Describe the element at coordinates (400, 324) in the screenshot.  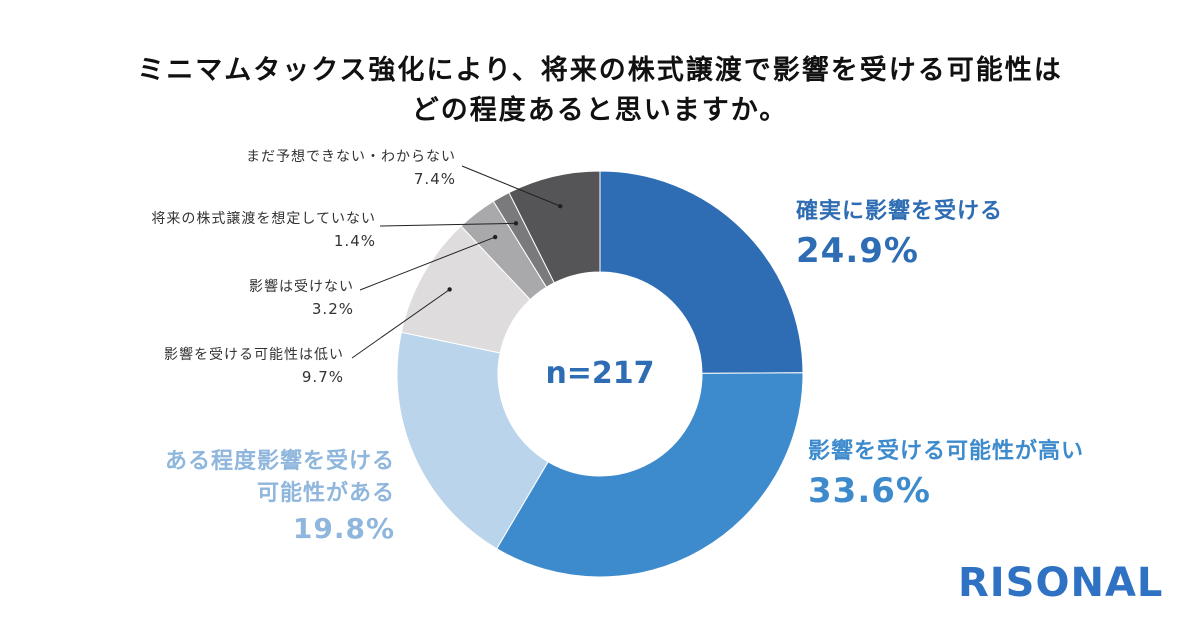
I see `leader-line-low` at that location.